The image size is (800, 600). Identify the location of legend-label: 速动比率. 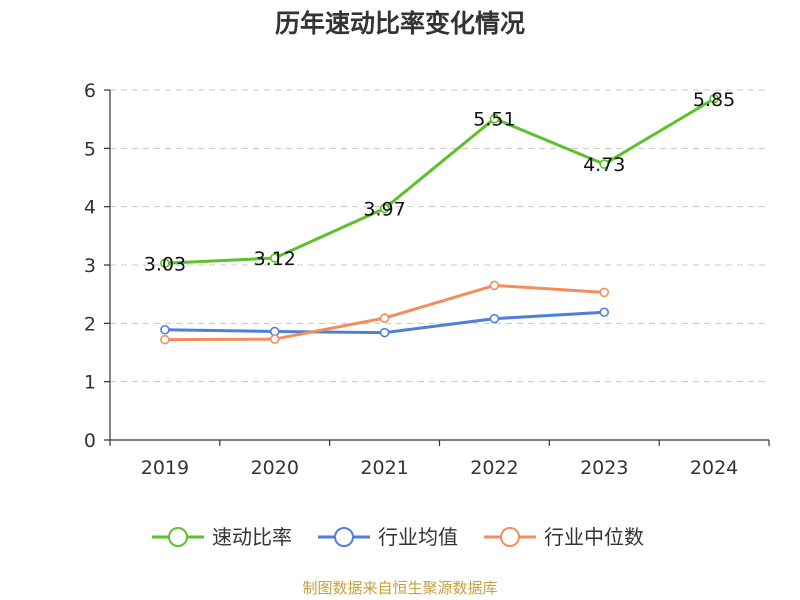
(252, 537).